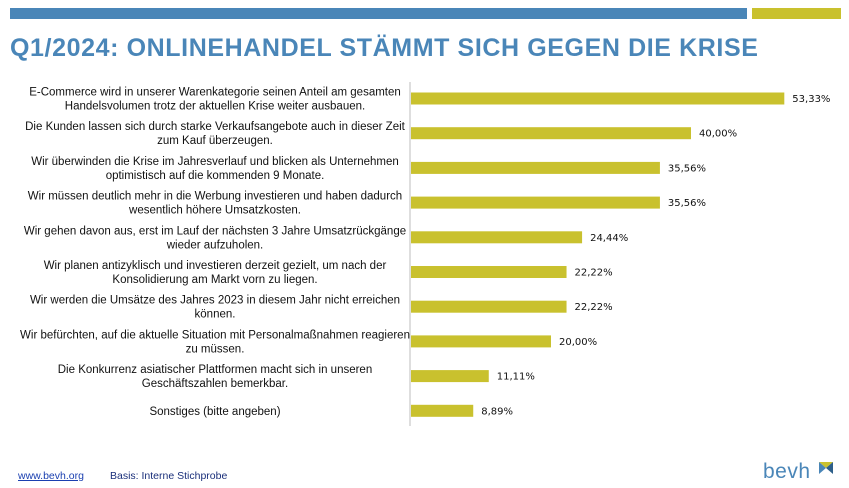  Describe the element at coordinates (516, 377) in the screenshot. I see `data-label: 11,11%` at that location.